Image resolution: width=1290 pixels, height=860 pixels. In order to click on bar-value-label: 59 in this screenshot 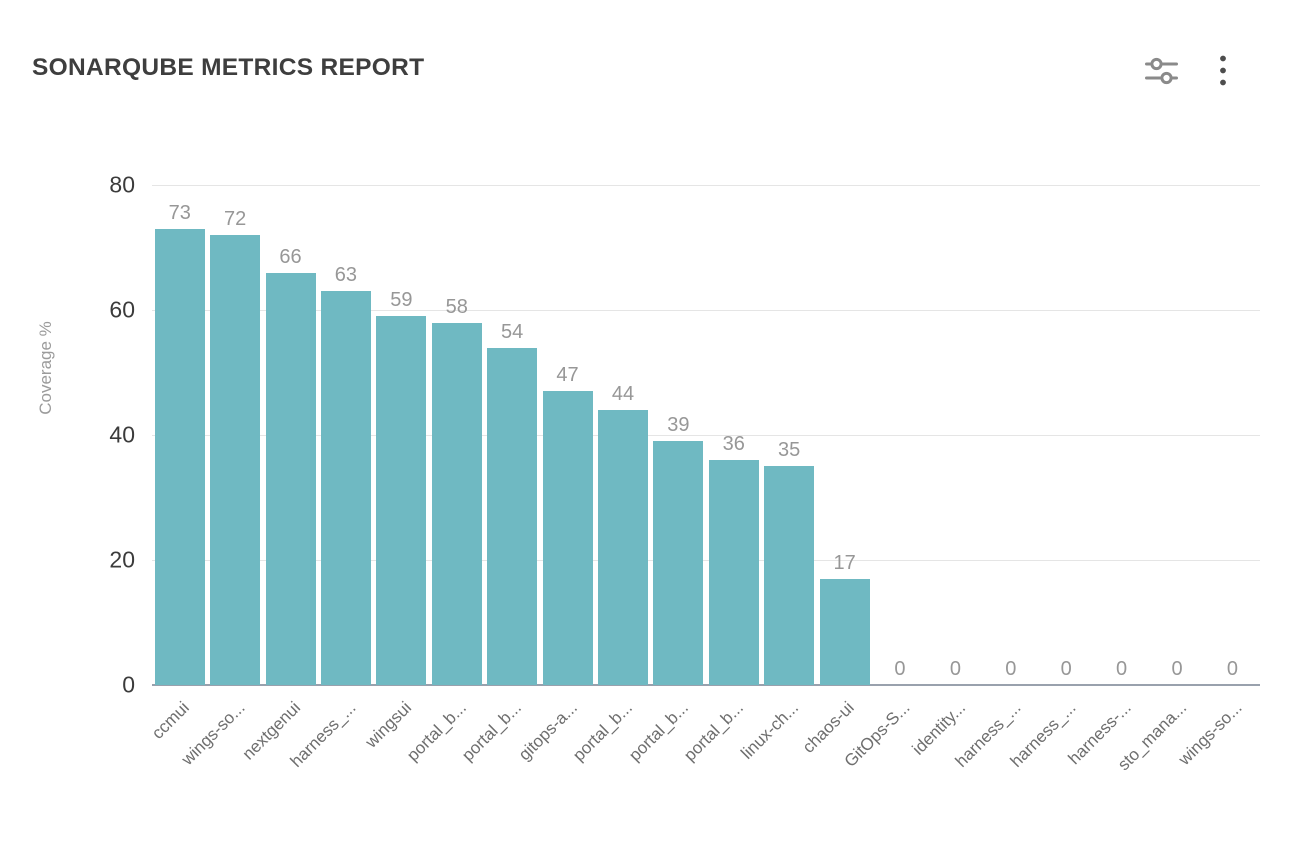, I will do `click(401, 300)`.